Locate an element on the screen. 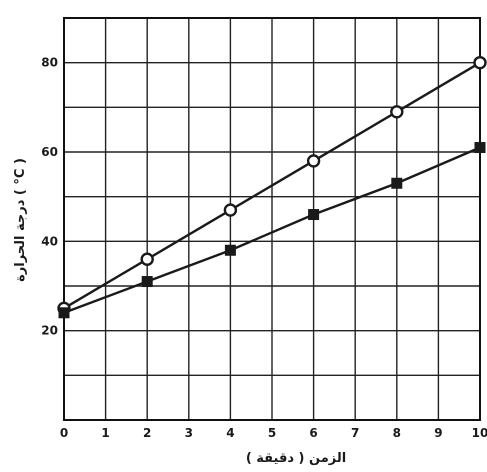 This screenshot has height=472, width=487. y-axis-title: درجة الحرارة ( °C ) is located at coordinates (20, 220).